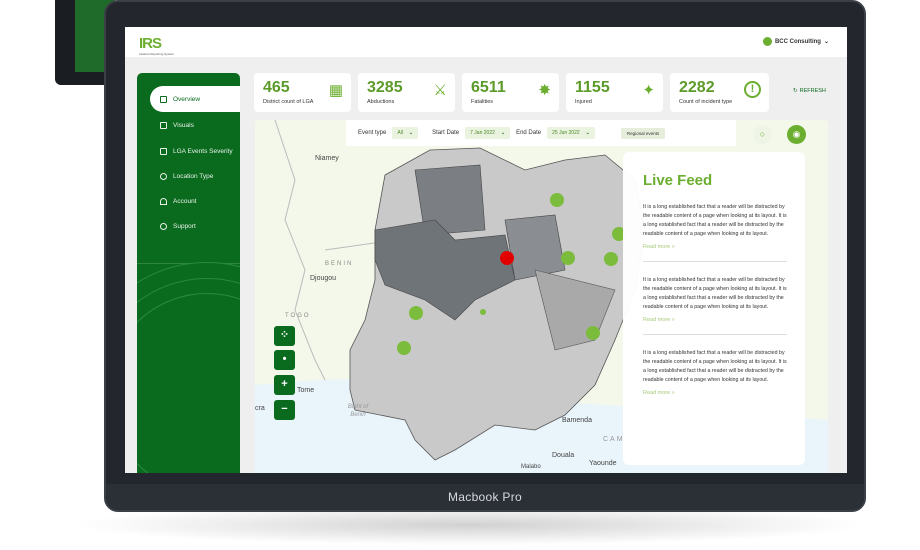 This screenshot has height=550, width=920. I want to click on user-menu: BCC Consulting ⌄, so click(795, 41).